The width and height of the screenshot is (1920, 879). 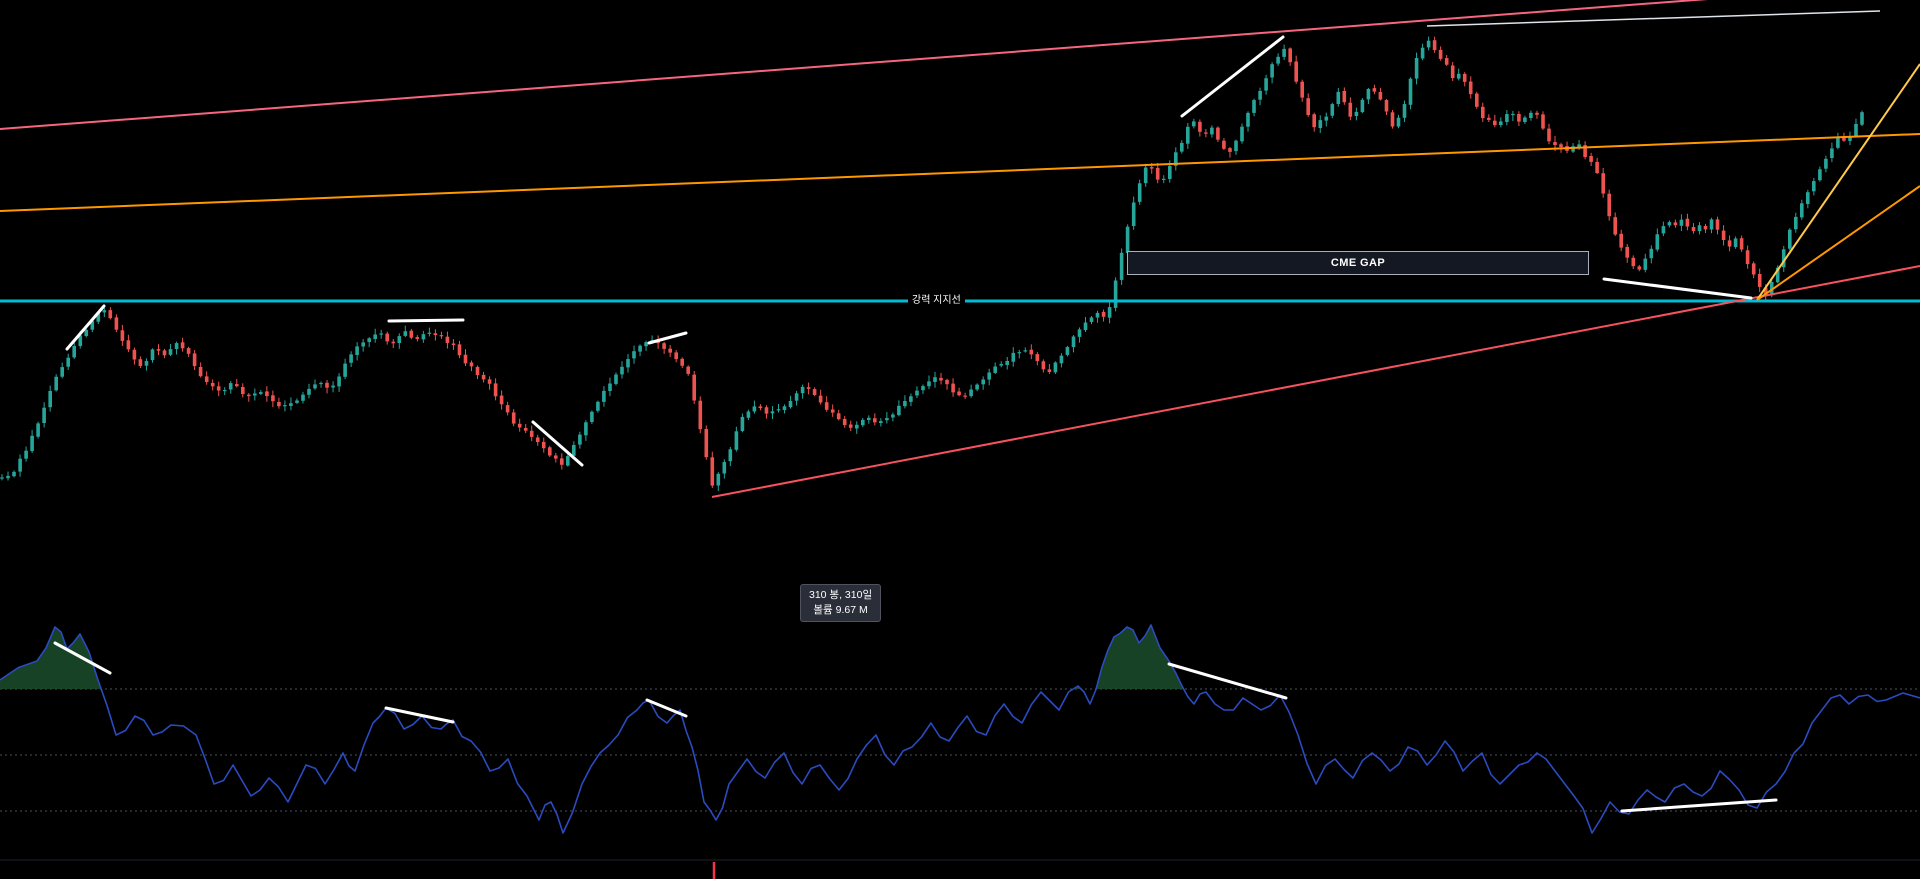 I want to click on tooltip-volume: 볼륨 9.67 M, so click(x=840, y=610).